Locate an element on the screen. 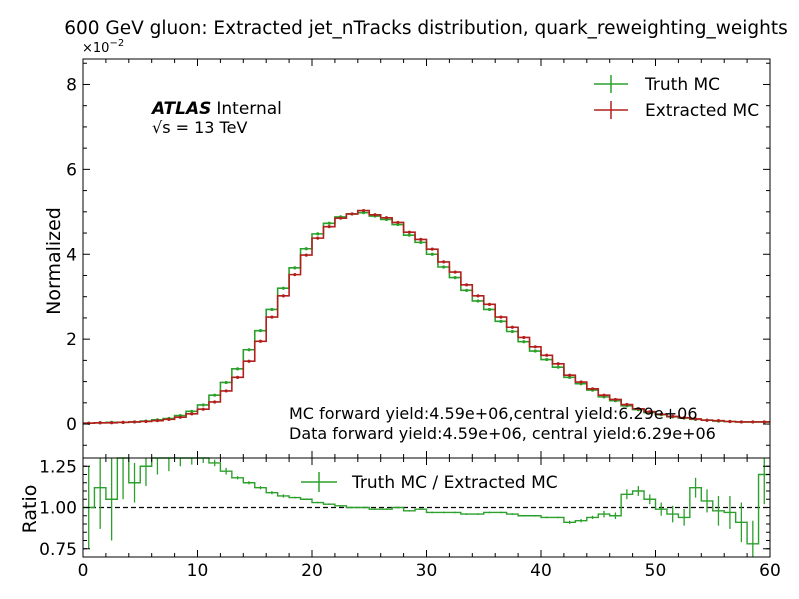 This screenshot has height=599, width=799. y-tick-label: 0 is located at coordinates (71, 425).